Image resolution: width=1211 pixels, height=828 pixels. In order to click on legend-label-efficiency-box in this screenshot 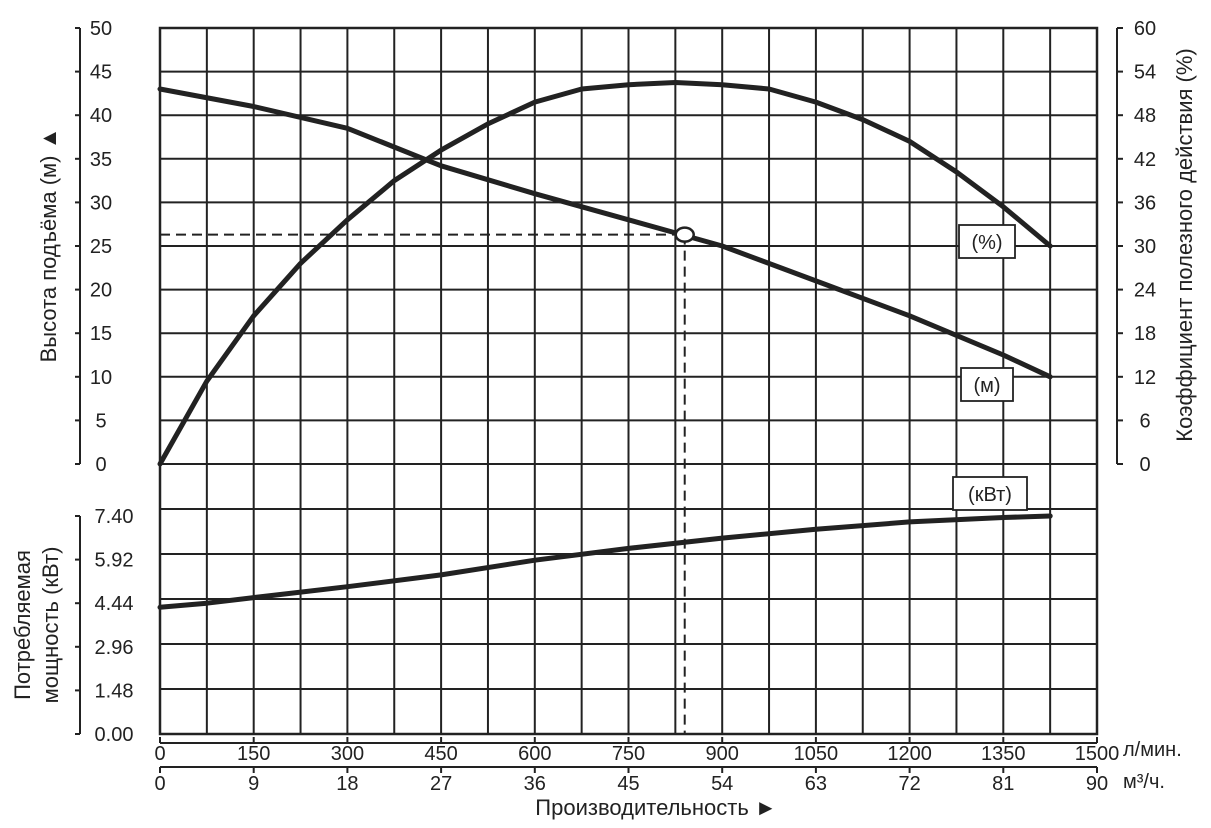, I will do `click(987, 241)`.